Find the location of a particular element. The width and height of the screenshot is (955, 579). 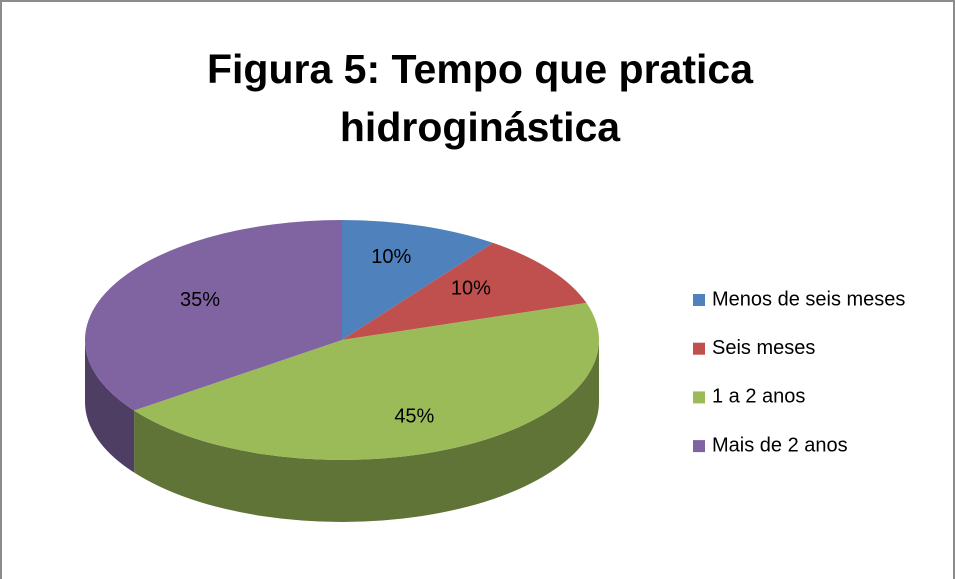

pie-side is located at coordinates (110, 406).